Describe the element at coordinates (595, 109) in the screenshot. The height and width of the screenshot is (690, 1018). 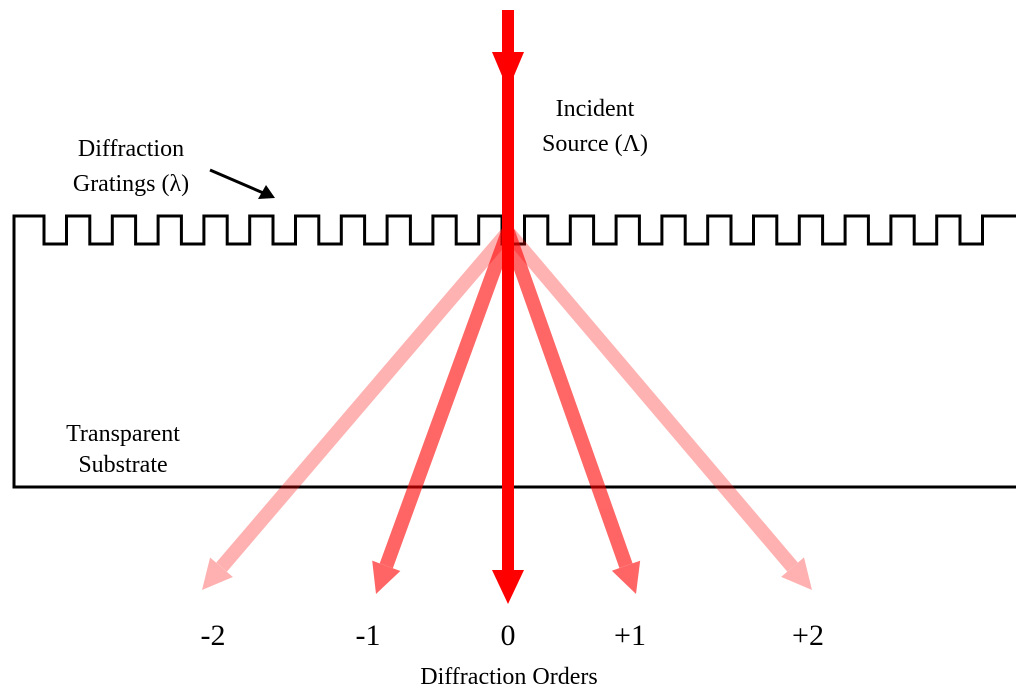
I see `incident-label-line1: Incident` at that location.